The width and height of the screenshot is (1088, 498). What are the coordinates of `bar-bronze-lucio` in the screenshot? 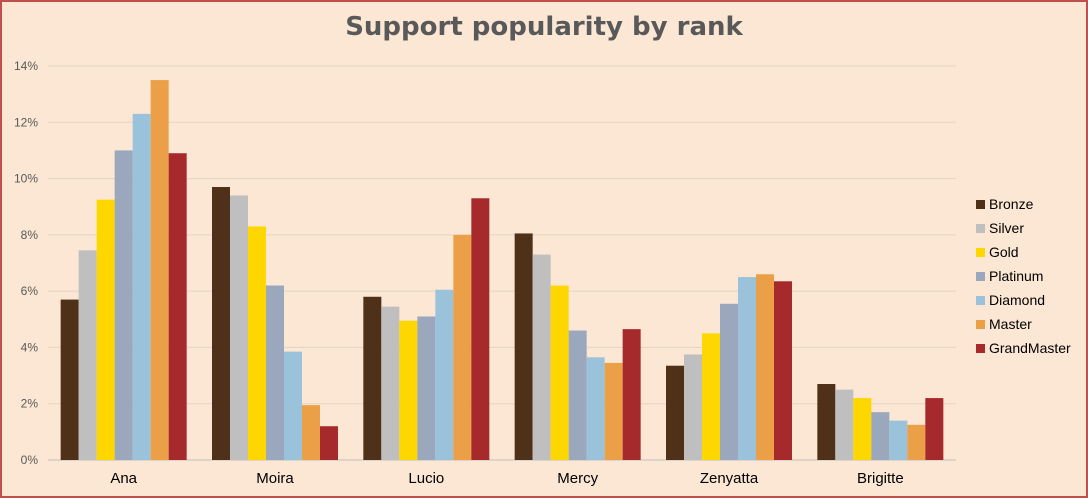 It's located at (372, 378).